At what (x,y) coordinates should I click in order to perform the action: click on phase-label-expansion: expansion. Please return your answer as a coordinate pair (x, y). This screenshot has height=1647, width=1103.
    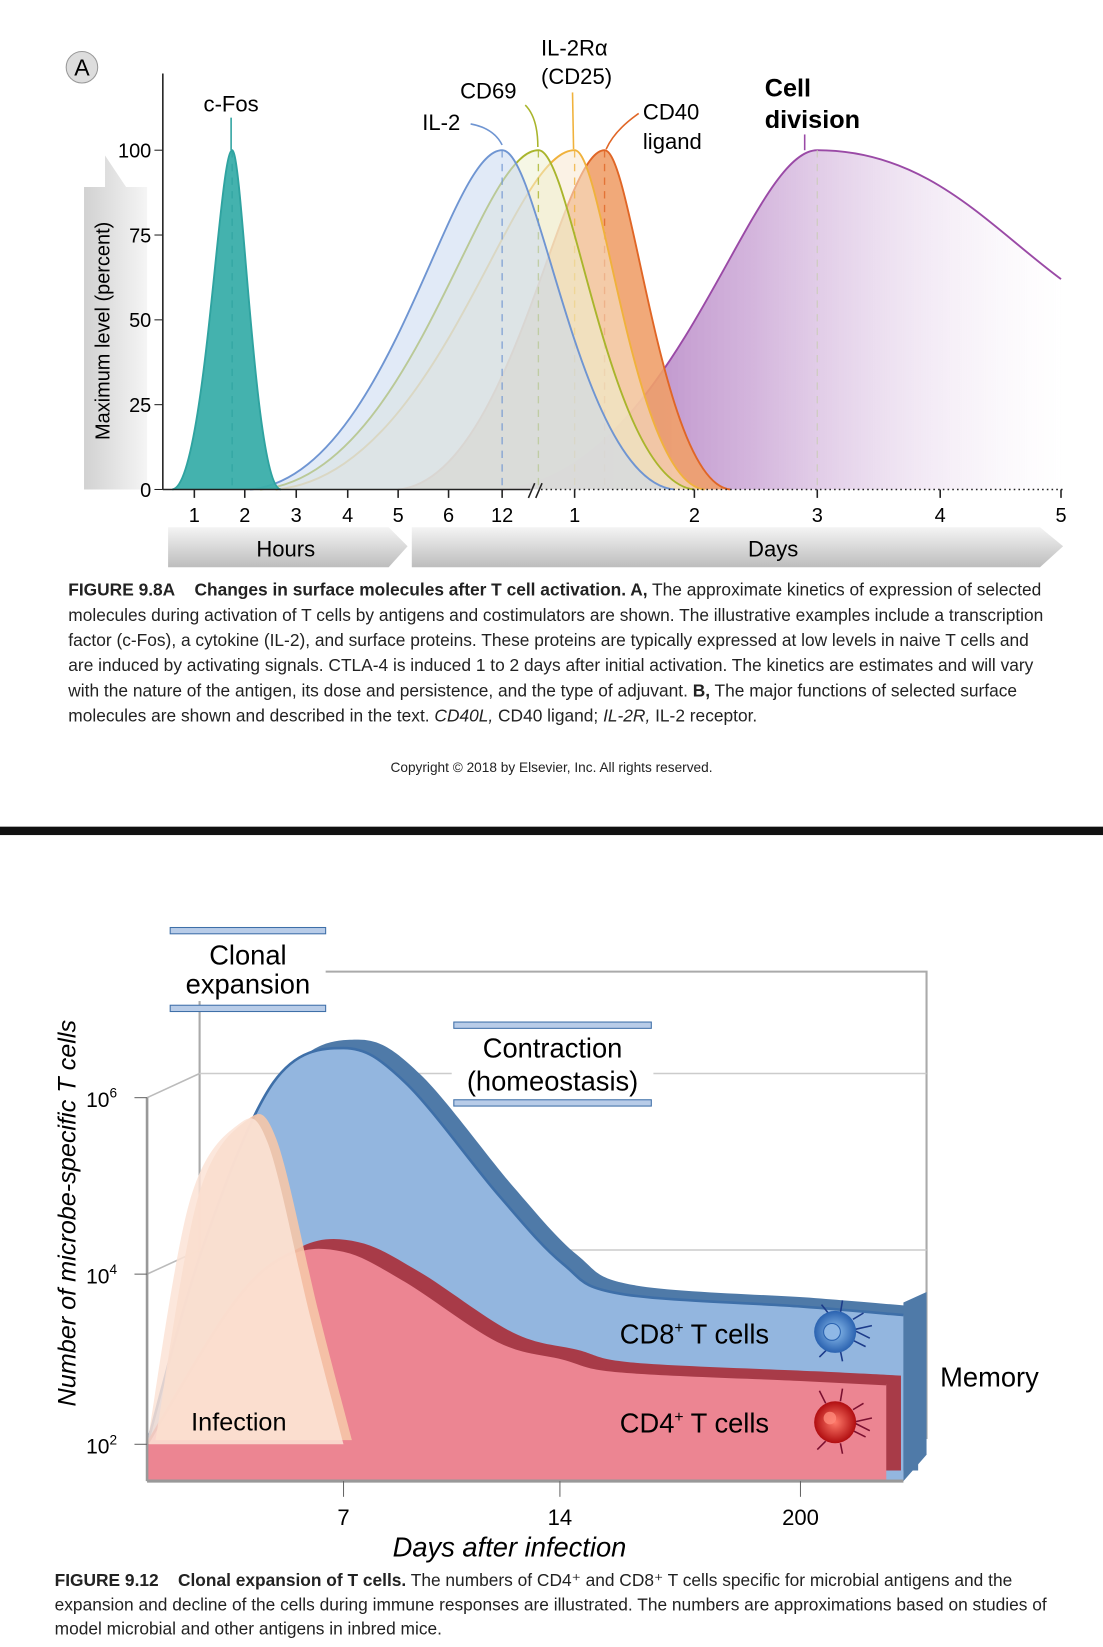
    Looking at the image, I should click on (248, 984).